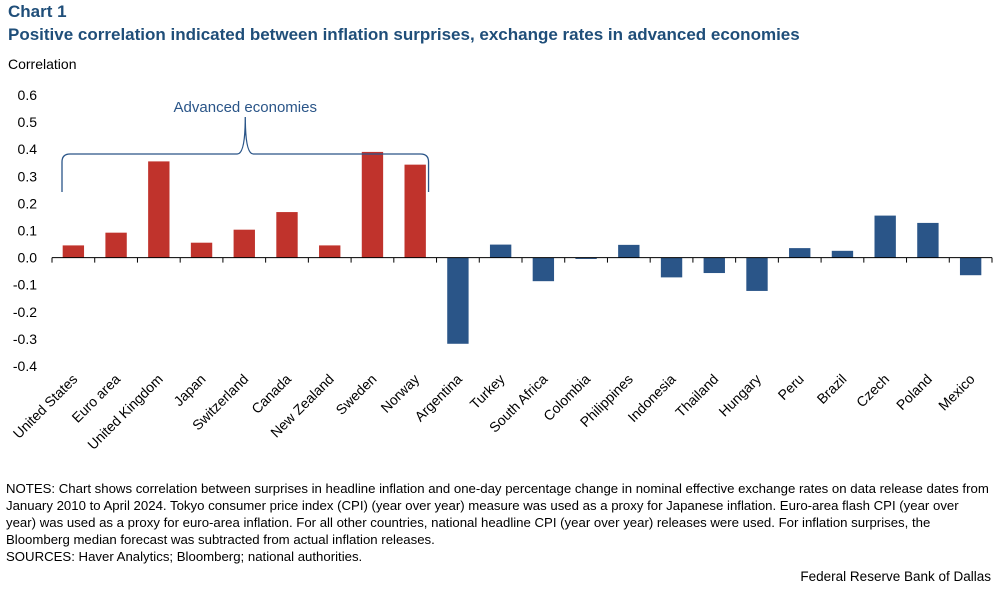 The height and width of the screenshot is (589, 997). Describe the element at coordinates (842, 254) in the screenshot. I see `bar-brazil` at that location.